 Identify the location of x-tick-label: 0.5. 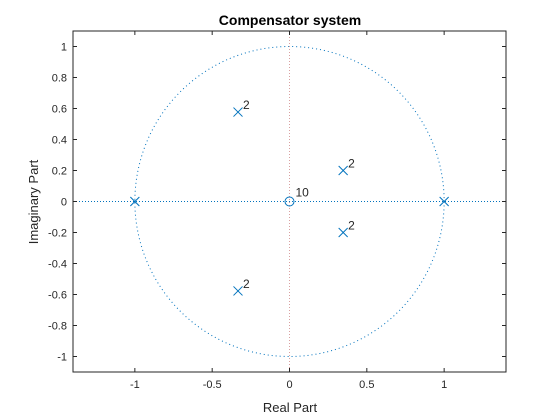
(366, 385).